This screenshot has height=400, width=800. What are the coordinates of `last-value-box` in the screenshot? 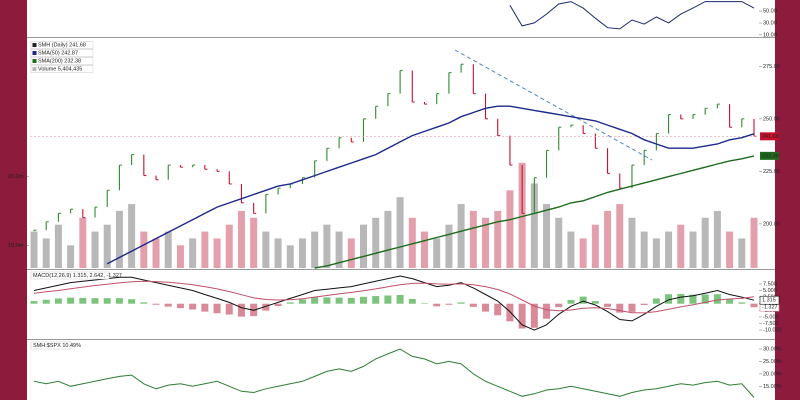 It's located at (769, 300).